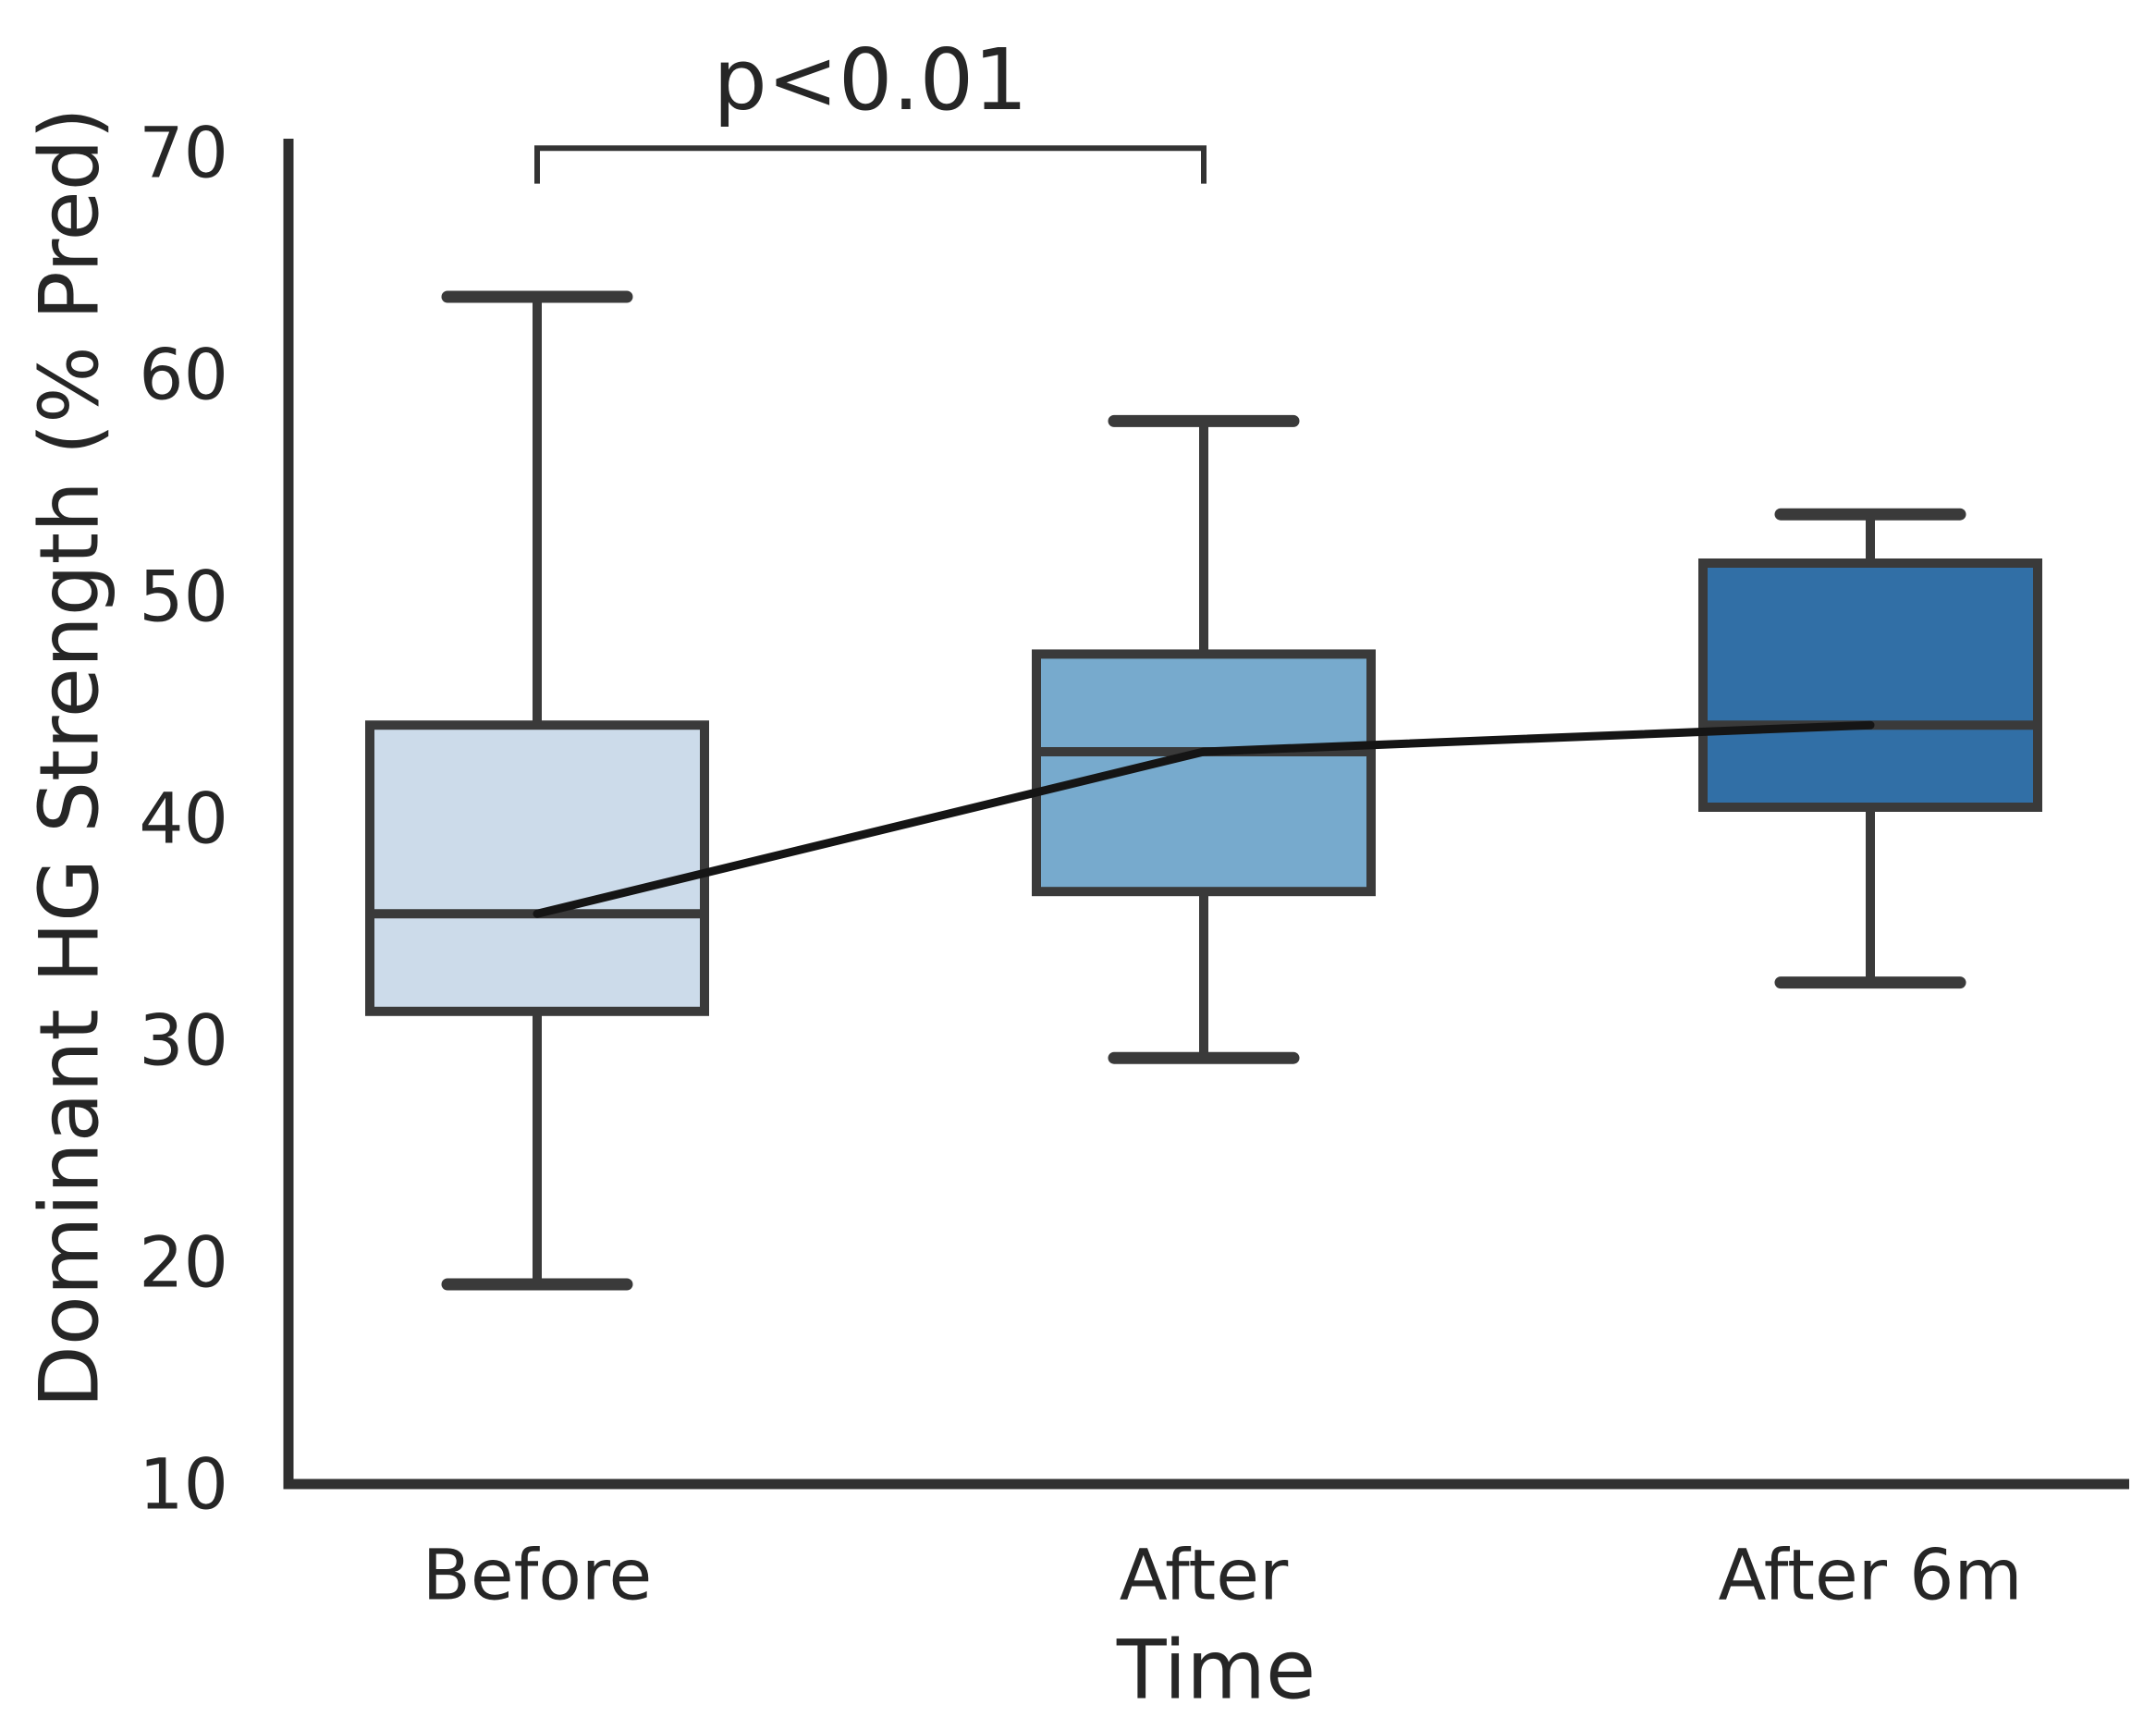  I want to click on box-after, so click(1204, 773).